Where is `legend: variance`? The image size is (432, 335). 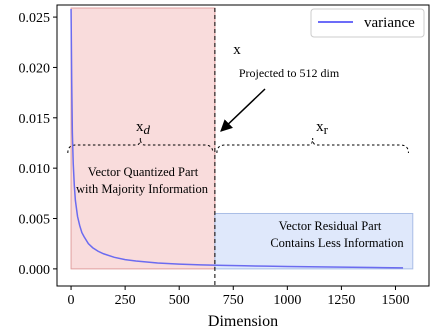
legend: variance is located at coordinates (367, 23).